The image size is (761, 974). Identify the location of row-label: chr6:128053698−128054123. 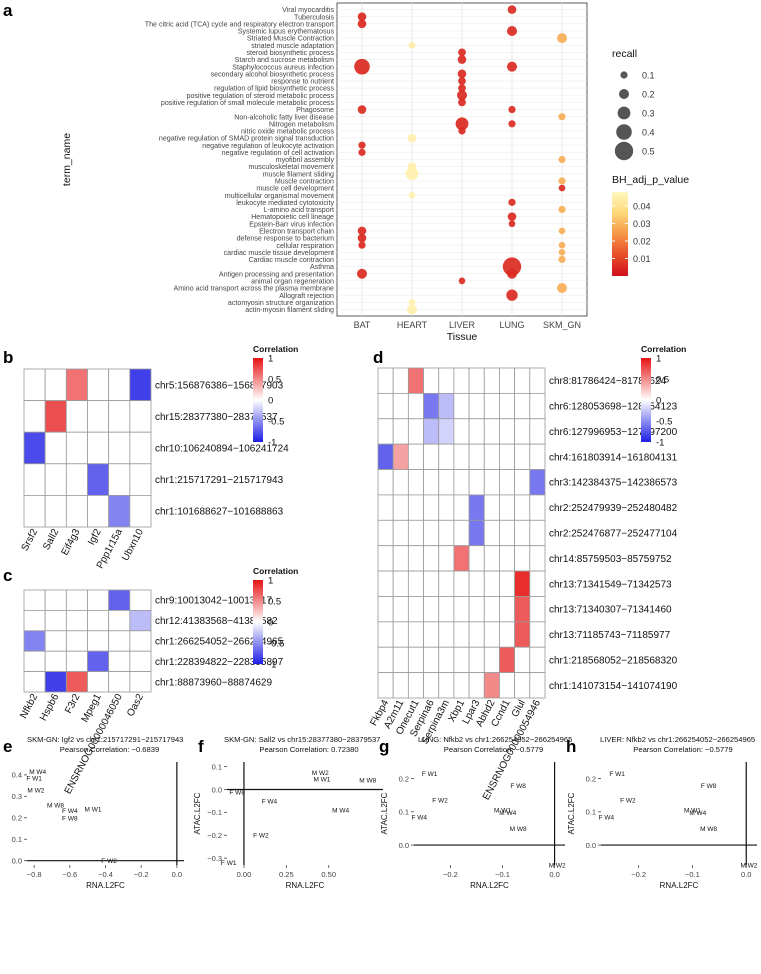
(613, 407).